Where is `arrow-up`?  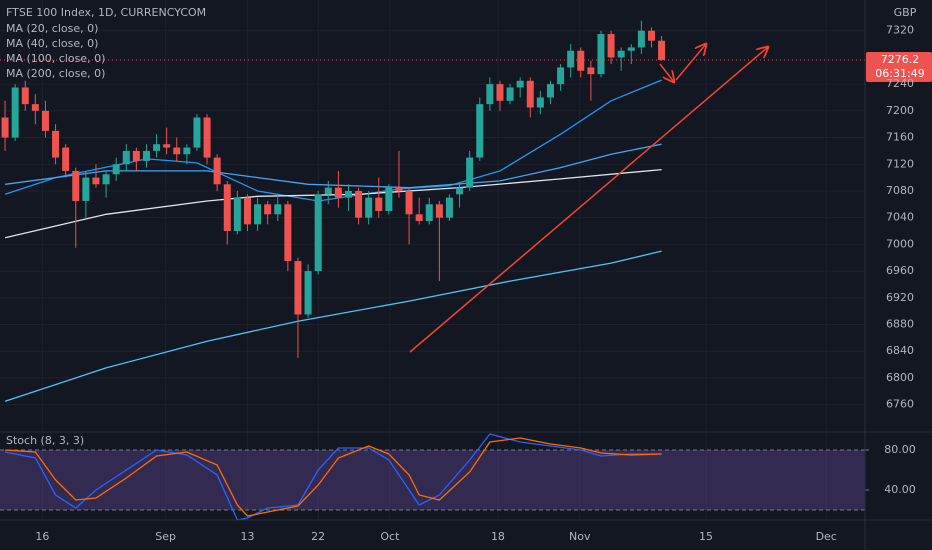
arrow-up is located at coordinates (690, 62).